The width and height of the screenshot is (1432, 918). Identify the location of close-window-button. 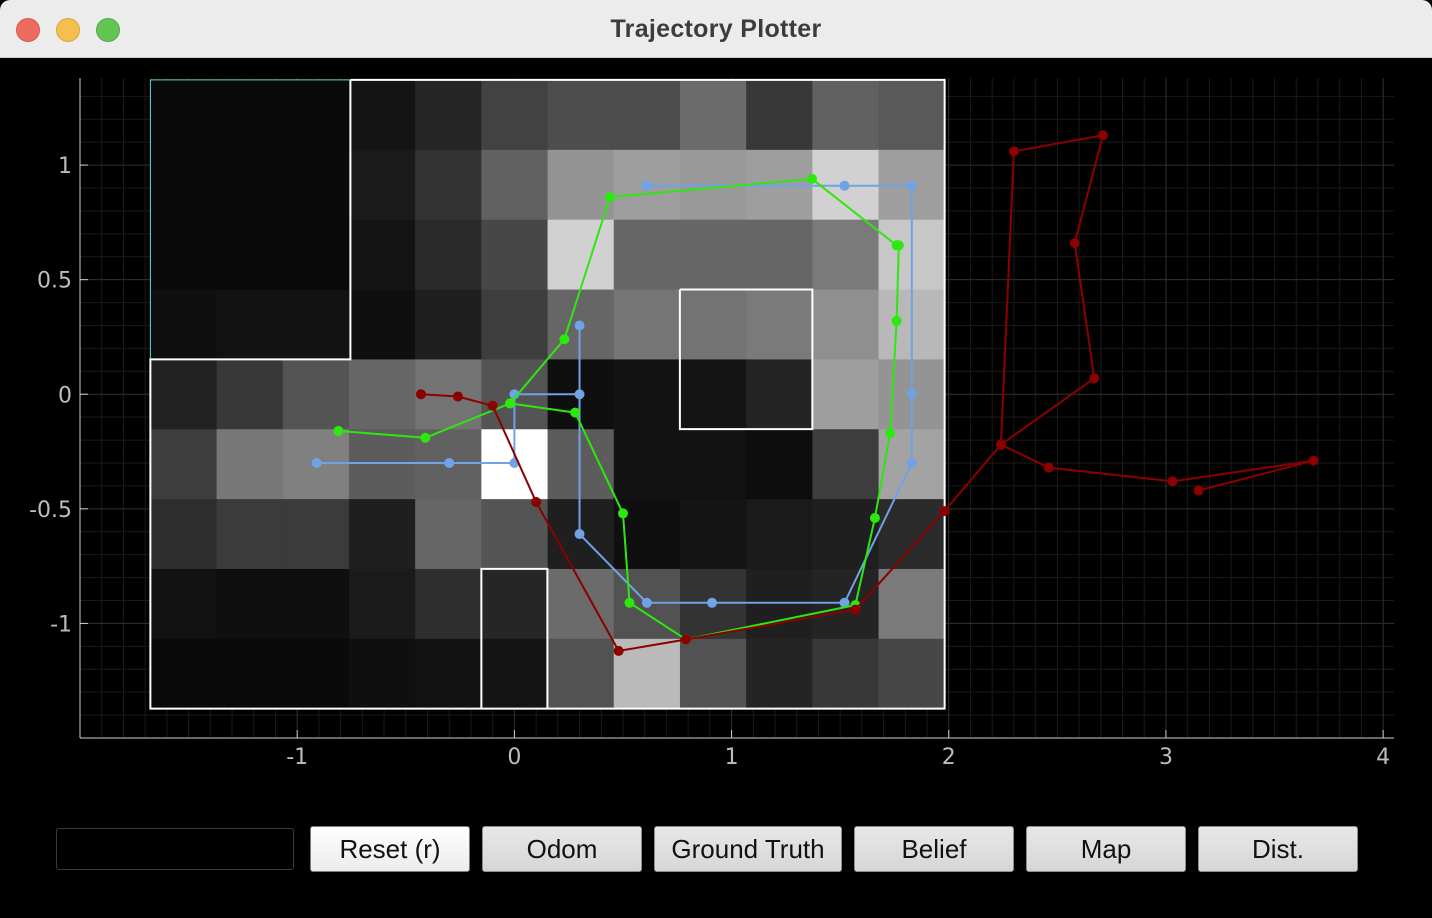
(28, 30).